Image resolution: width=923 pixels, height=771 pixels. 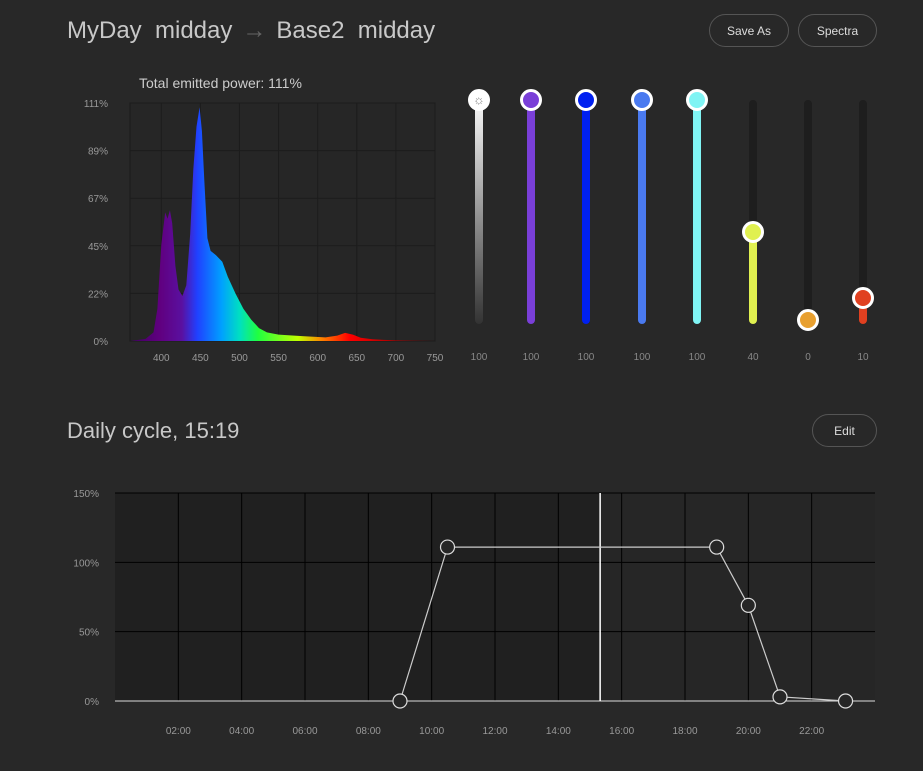 What do you see at coordinates (748, 731) in the screenshot?
I see `x-tick-label: 20:00` at bounding box center [748, 731].